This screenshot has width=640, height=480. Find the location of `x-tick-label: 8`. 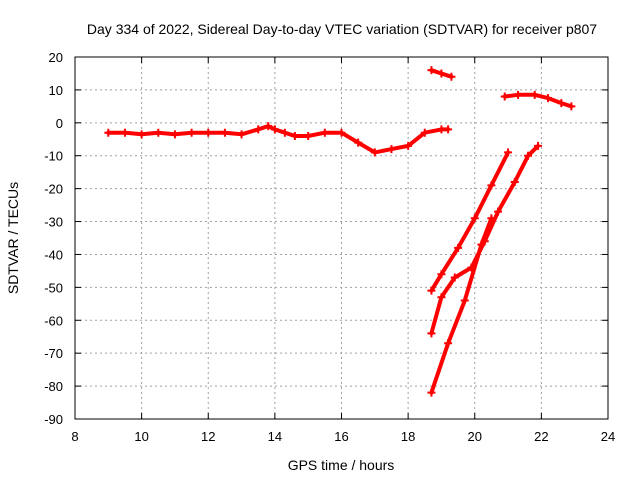

x-tick-label: 8 is located at coordinates (74, 436).